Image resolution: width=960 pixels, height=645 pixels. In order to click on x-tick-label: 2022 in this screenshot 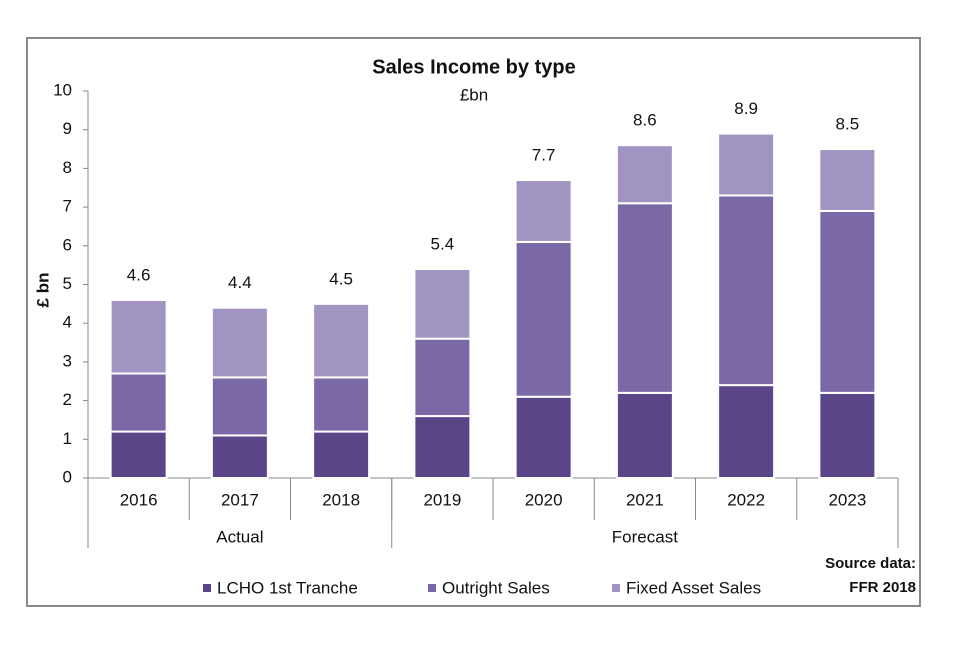, I will do `click(746, 499)`.